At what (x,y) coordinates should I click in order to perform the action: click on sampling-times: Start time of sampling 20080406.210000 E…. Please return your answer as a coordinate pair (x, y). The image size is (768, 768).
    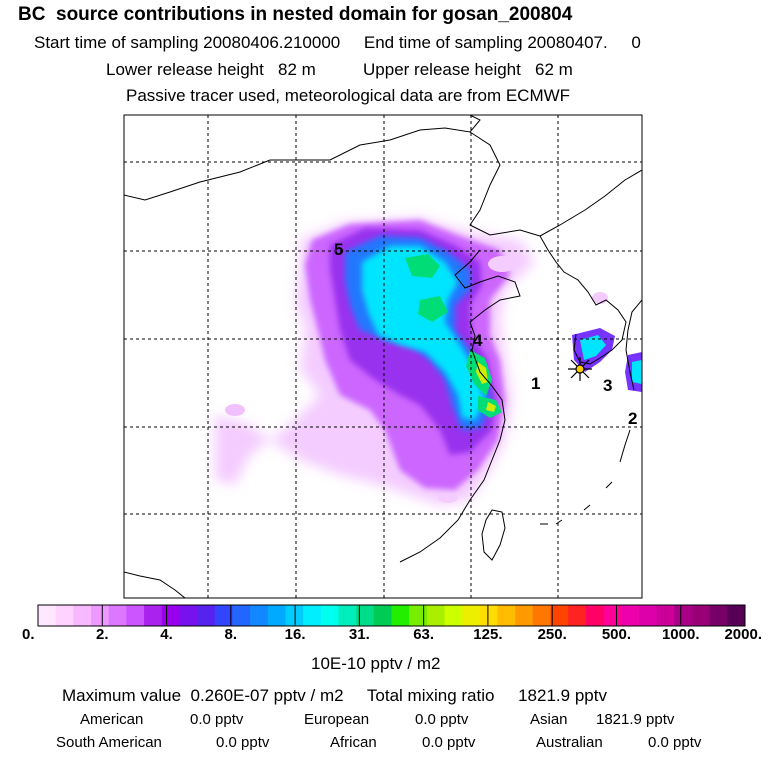
    Looking at the image, I should click on (337, 43).